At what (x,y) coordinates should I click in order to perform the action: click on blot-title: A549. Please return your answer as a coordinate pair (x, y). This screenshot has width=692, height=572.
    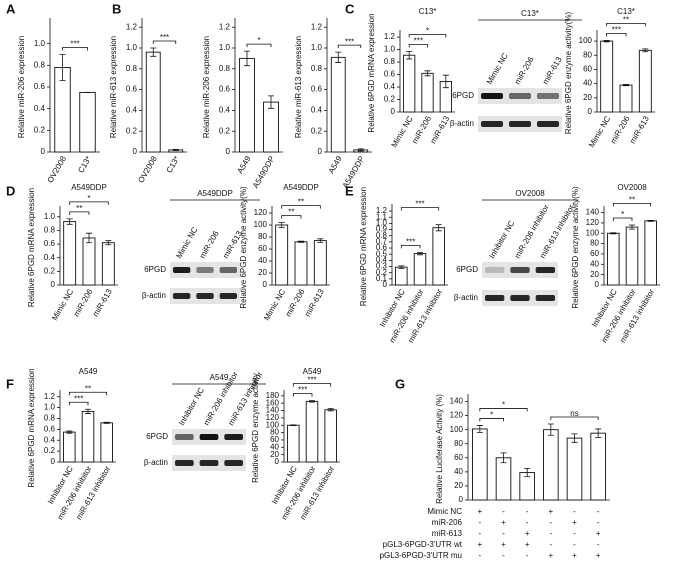
    Looking at the image, I should click on (219, 377).